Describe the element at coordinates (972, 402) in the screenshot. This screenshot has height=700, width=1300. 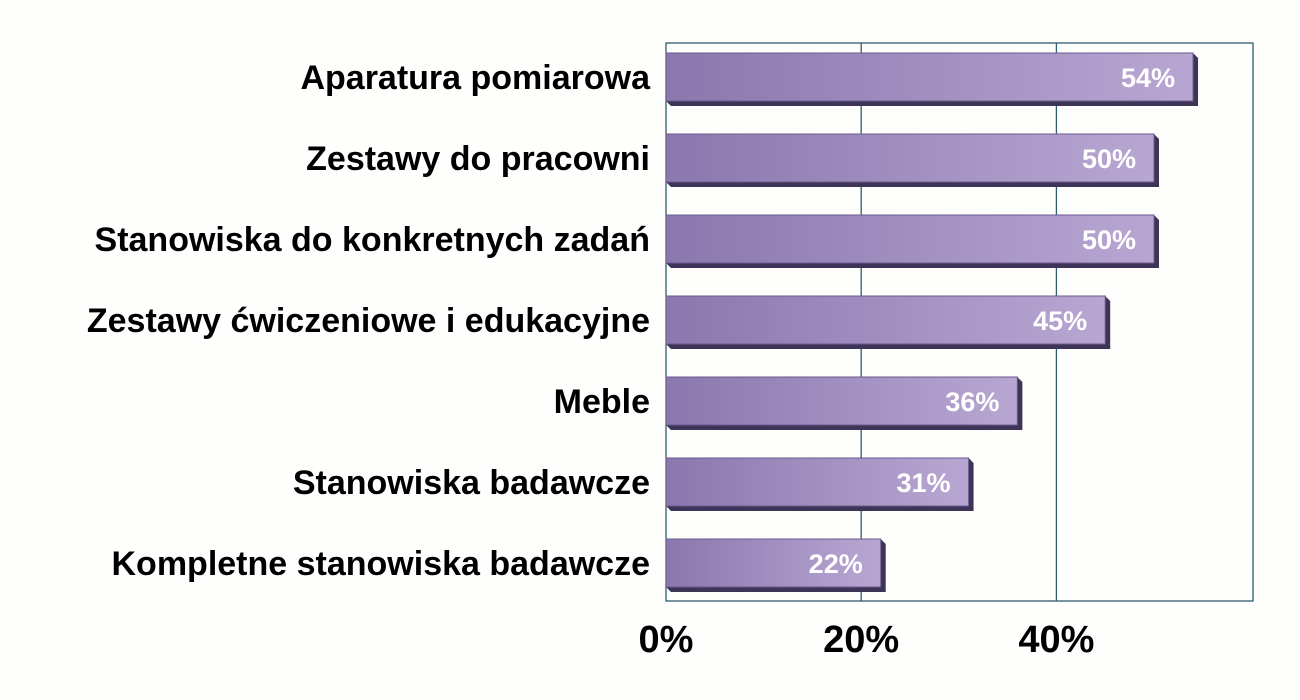
I see `data-label: 36%` at that location.